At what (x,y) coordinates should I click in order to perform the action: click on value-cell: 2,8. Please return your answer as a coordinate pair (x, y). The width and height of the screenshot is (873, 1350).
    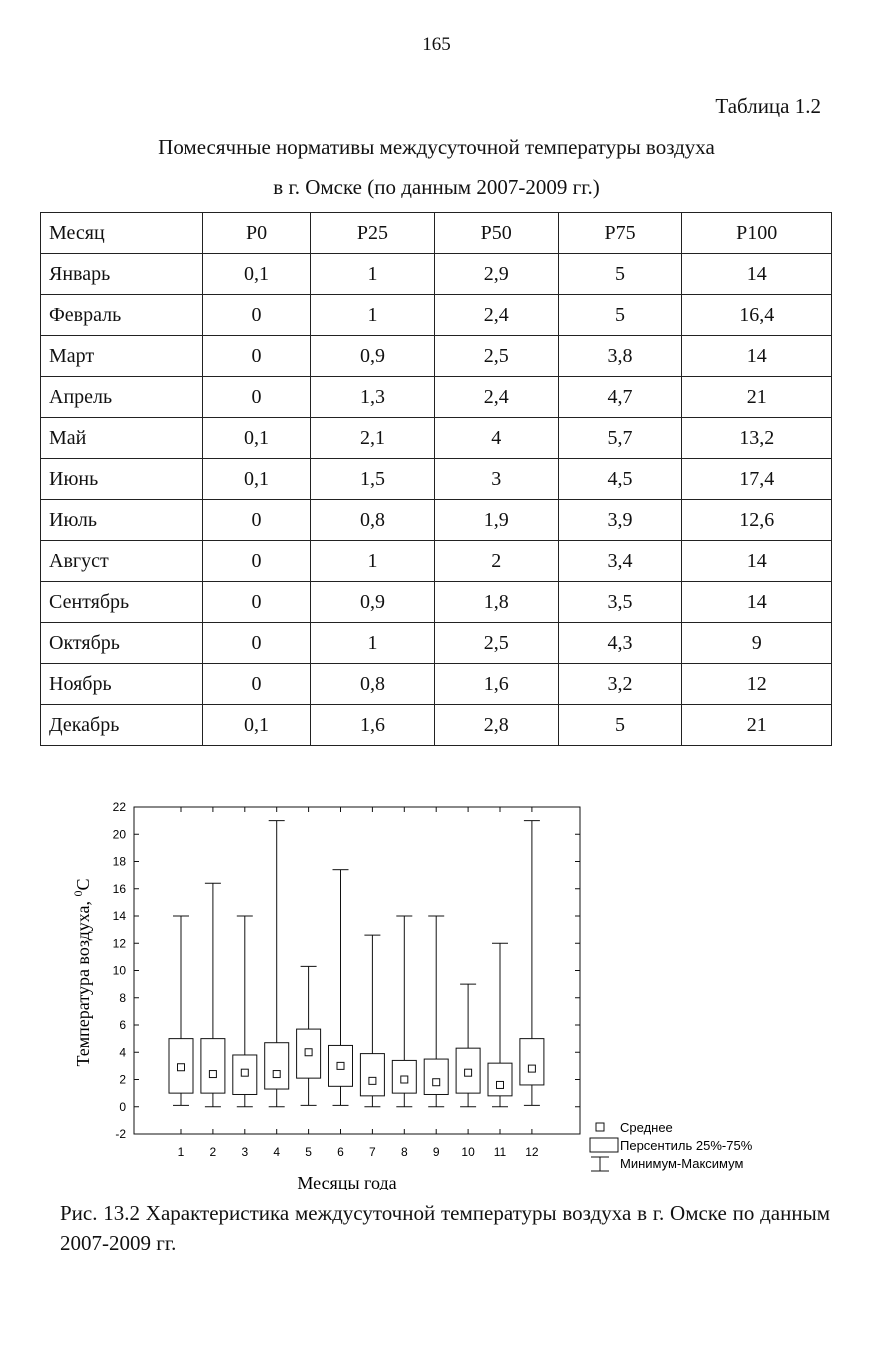
    Looking at the image, I should click on (496, 725).